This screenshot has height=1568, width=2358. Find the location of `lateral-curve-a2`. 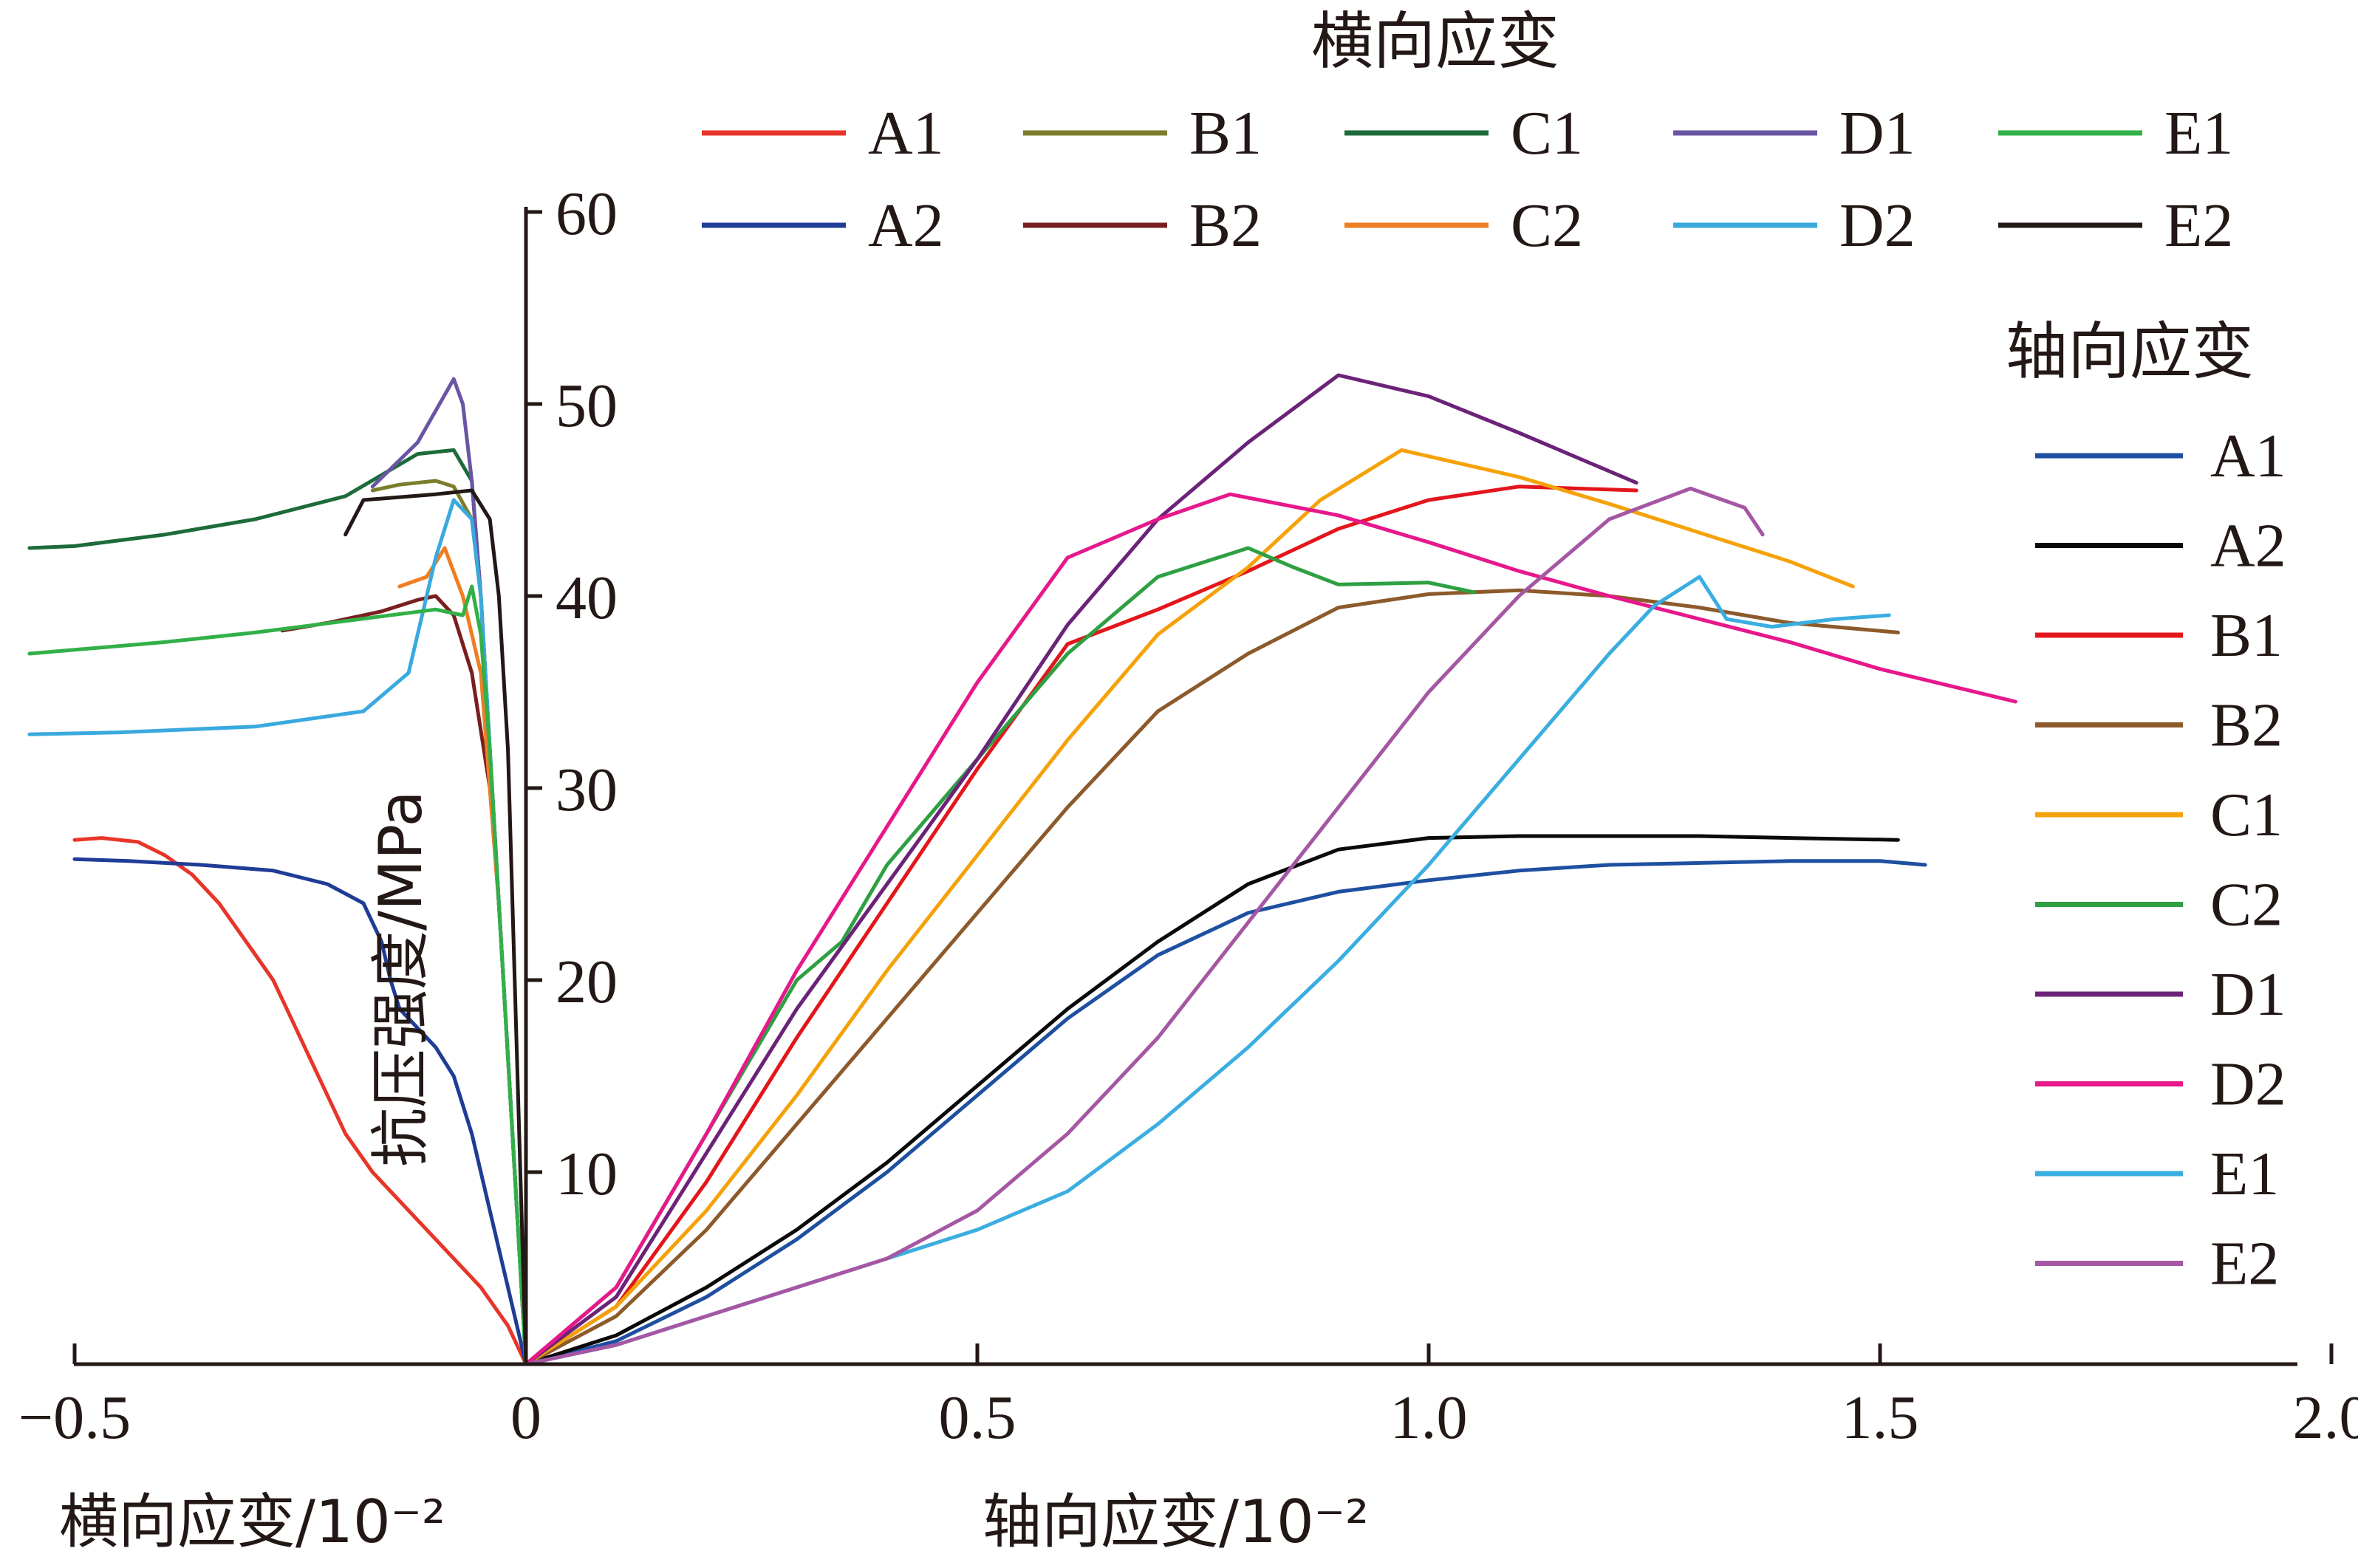

lateral-curve-a2 is located at coordinates (300, 1111).